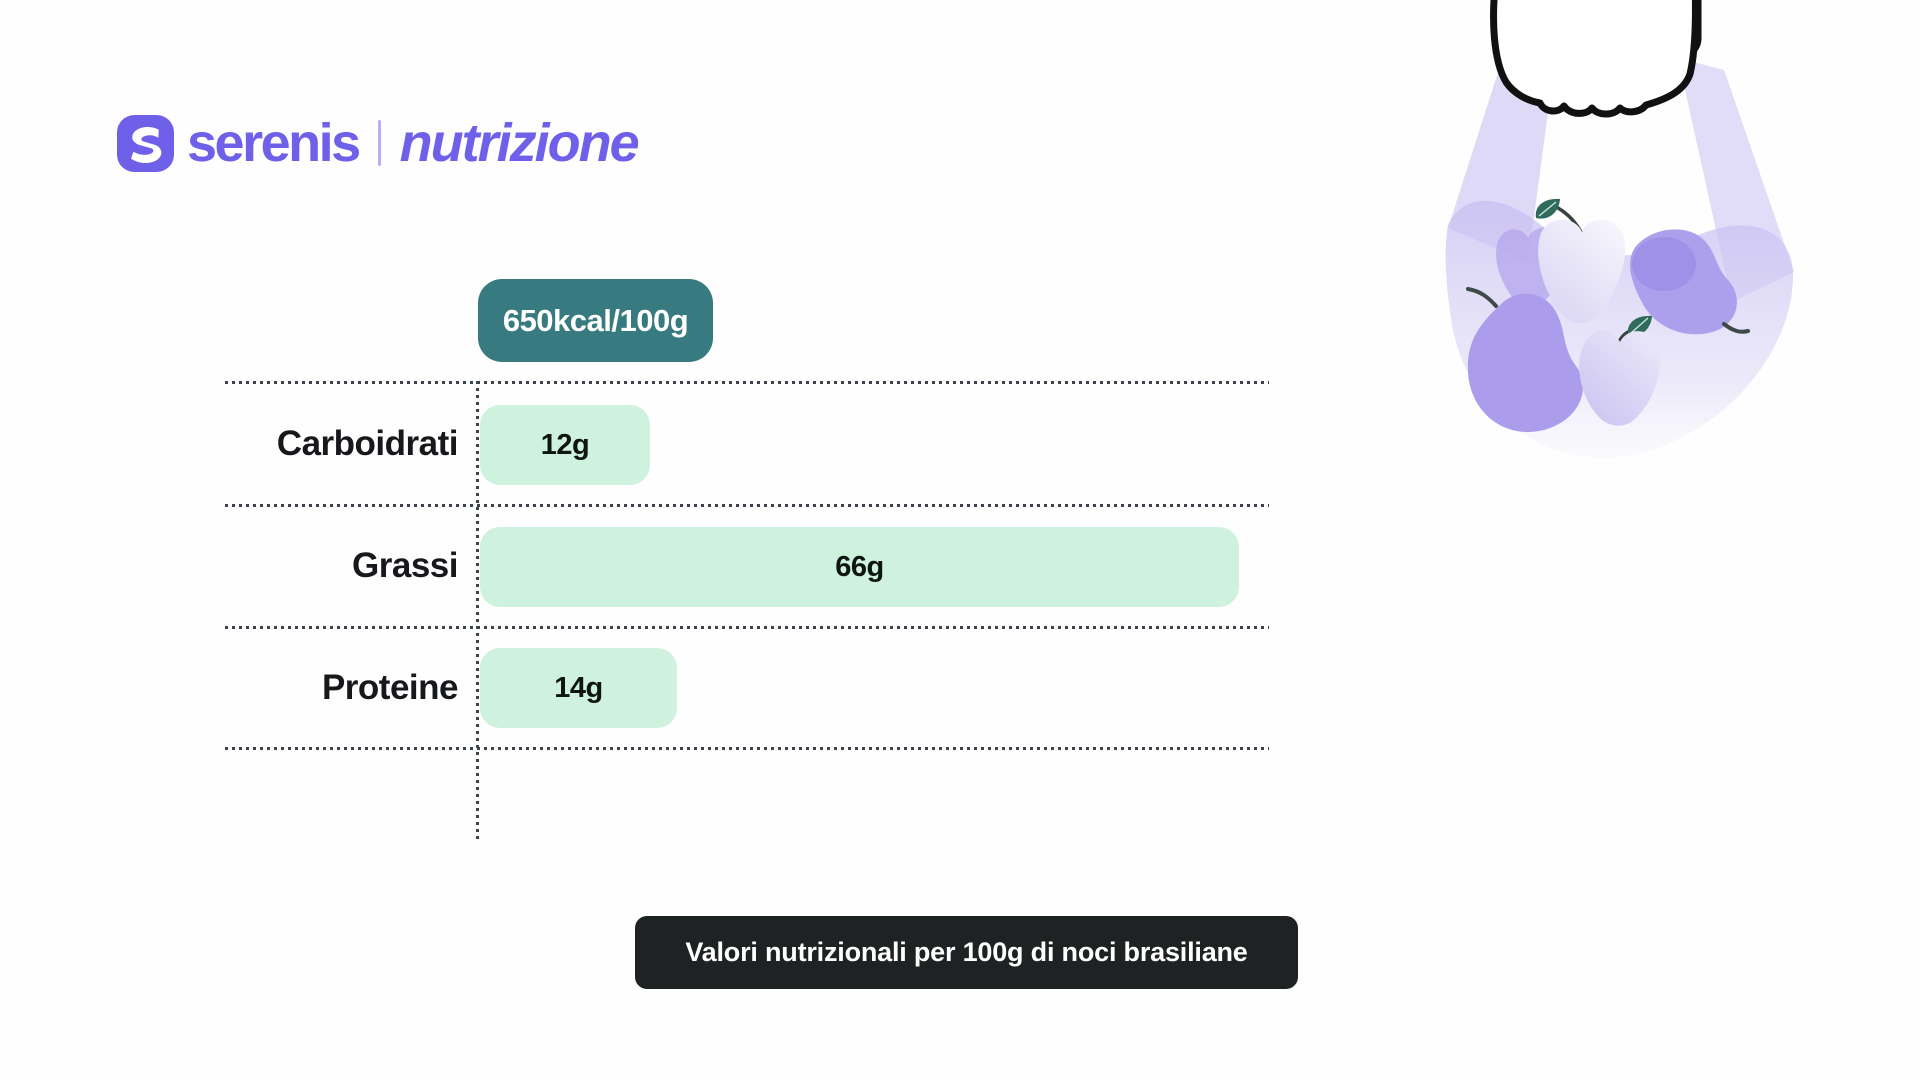 Image resolution: width=1920 pixels, height=1080 pixels. Describe the element at coordinates (405, 565) in the screenshot. I see `category-label-grassi: Grassi` at that location.